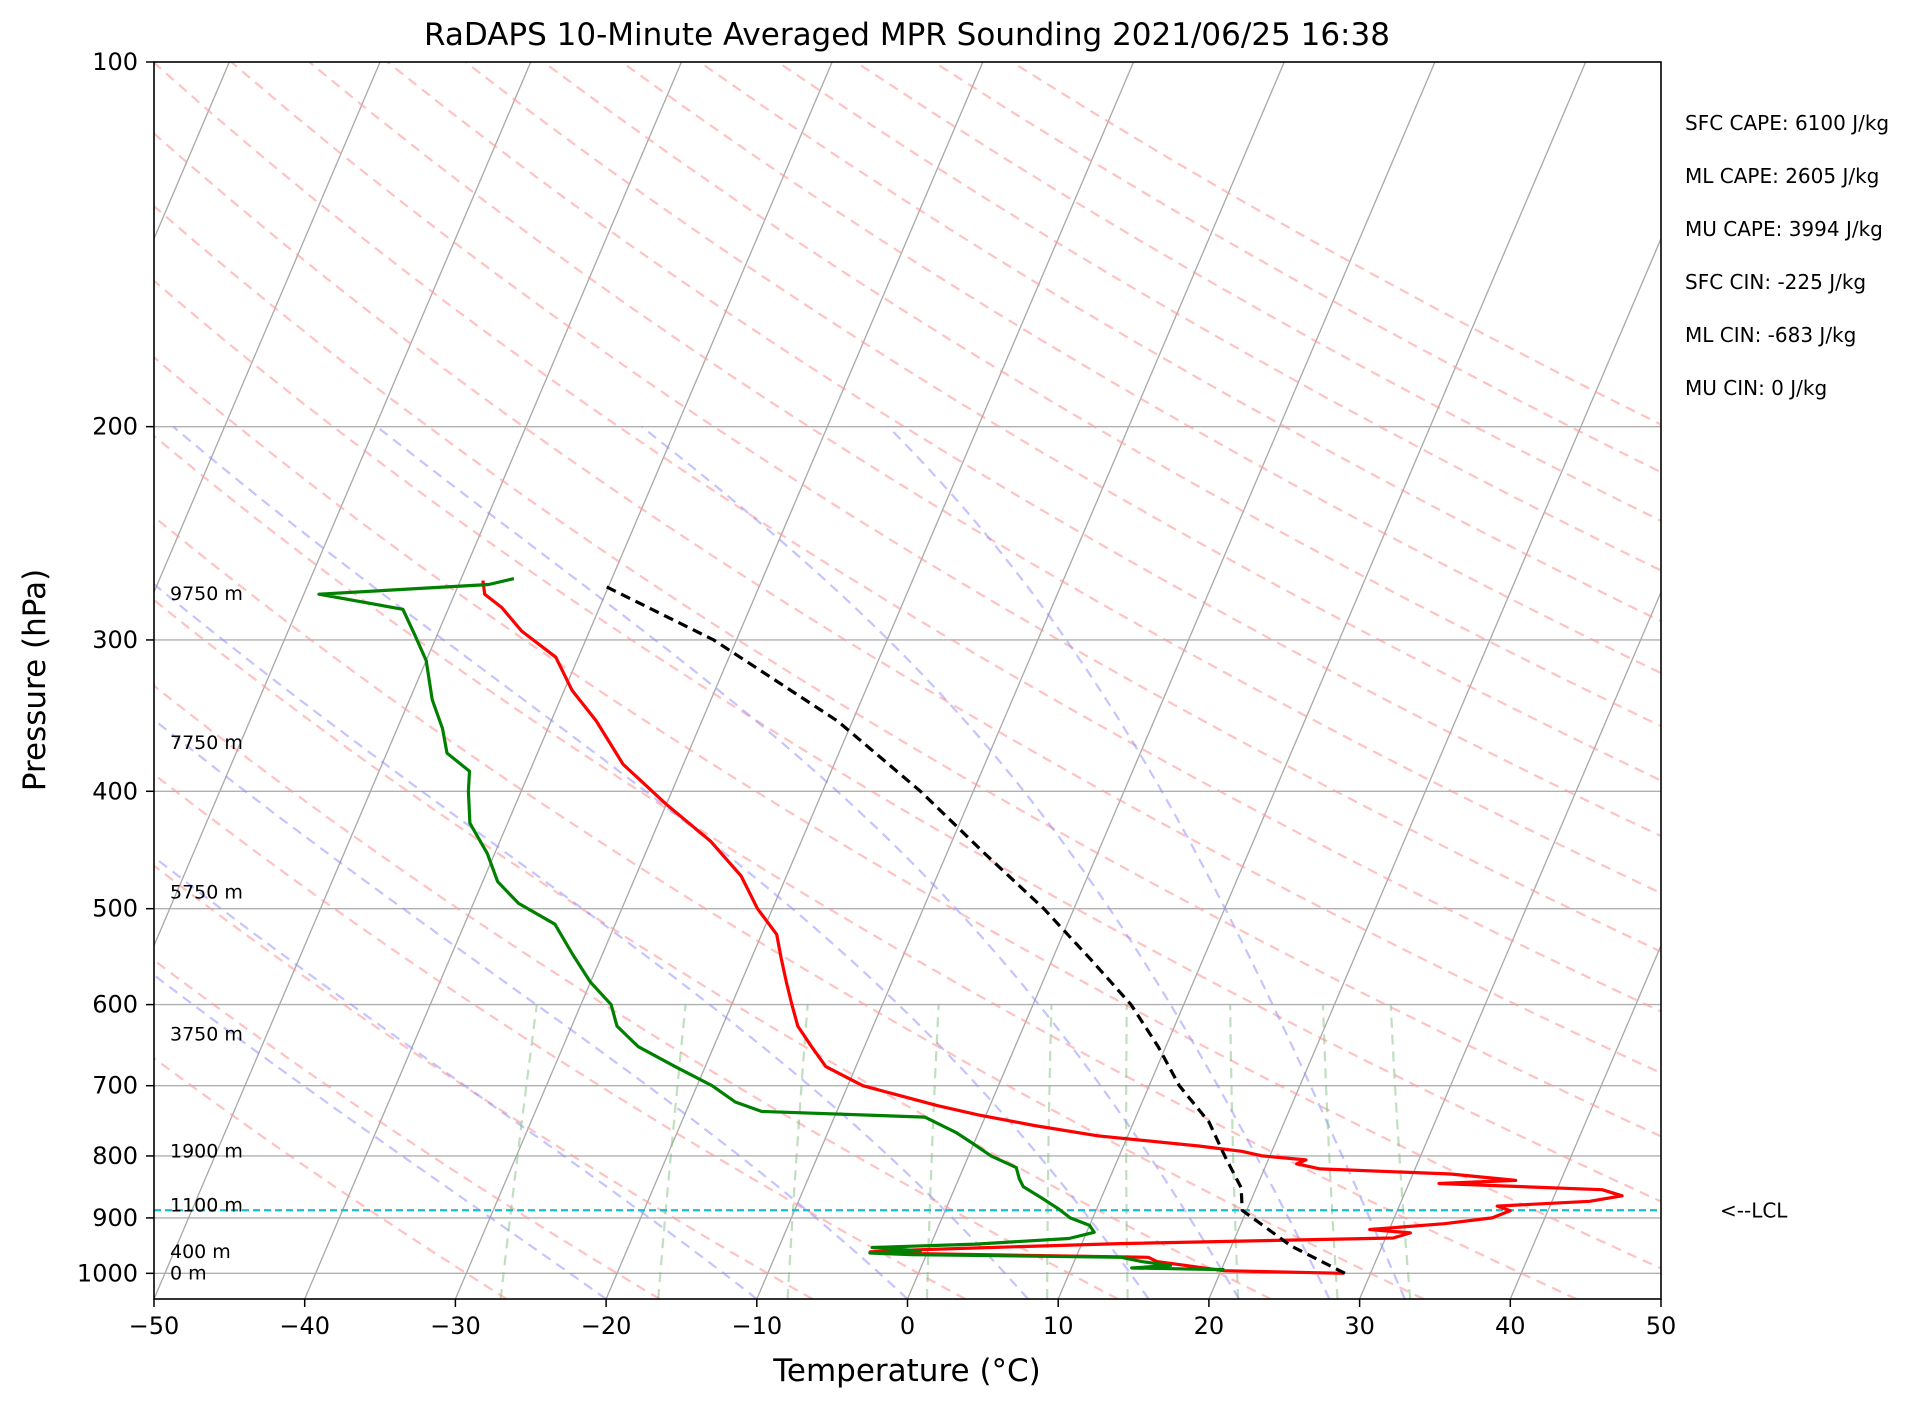  I want to click on lcl-label: <--LCL, so click(1754, 1210).